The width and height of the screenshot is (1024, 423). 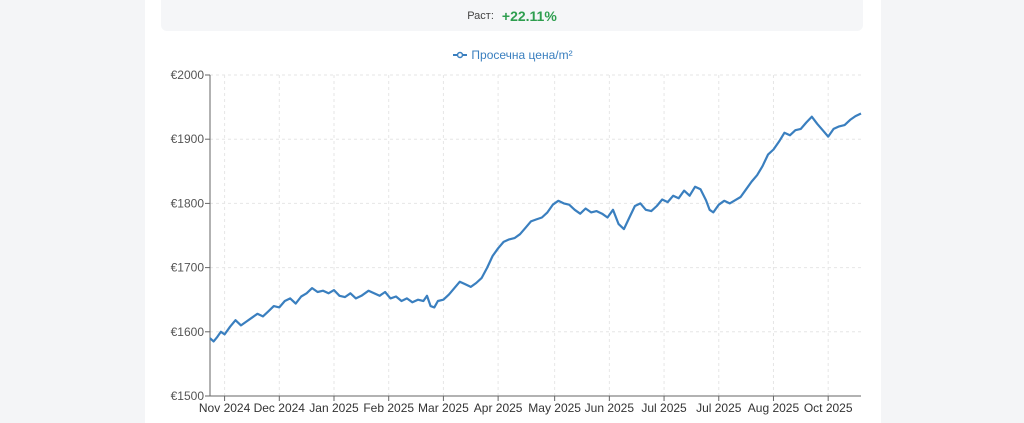 What do you see at coordinates (443, 408) in the screenshot?
I see `x-tick-label: Mar 2025` at bounding box center [443, 408].